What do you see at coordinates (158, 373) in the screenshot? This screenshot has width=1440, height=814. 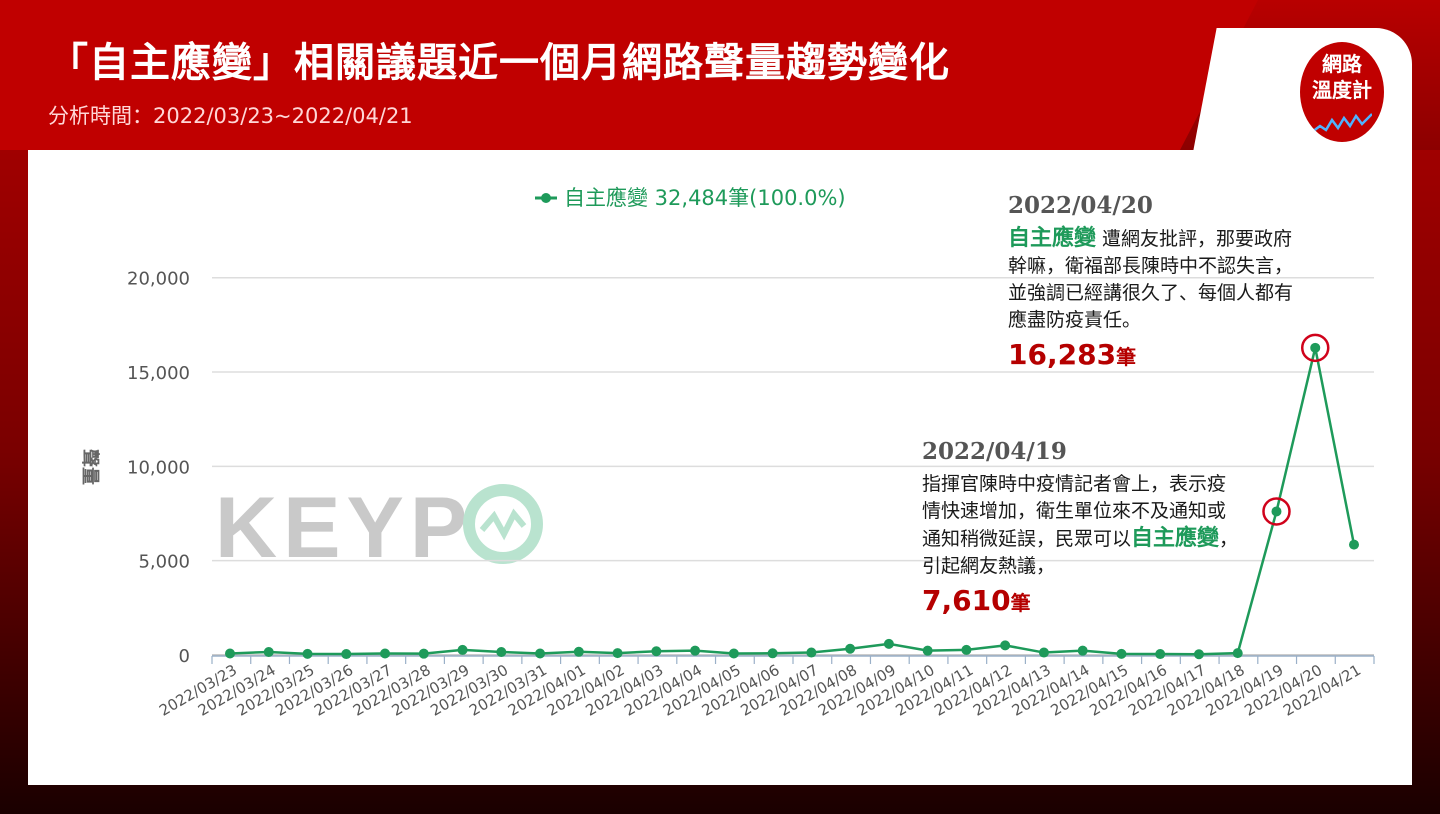 I see `y-tick-label: 15,000` at bounding box center [158, 373].